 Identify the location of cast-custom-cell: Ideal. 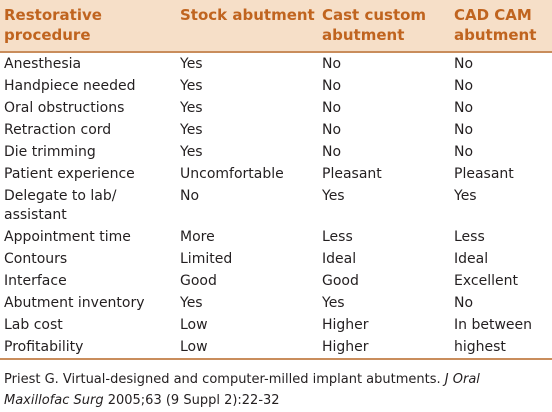
(339, 258).